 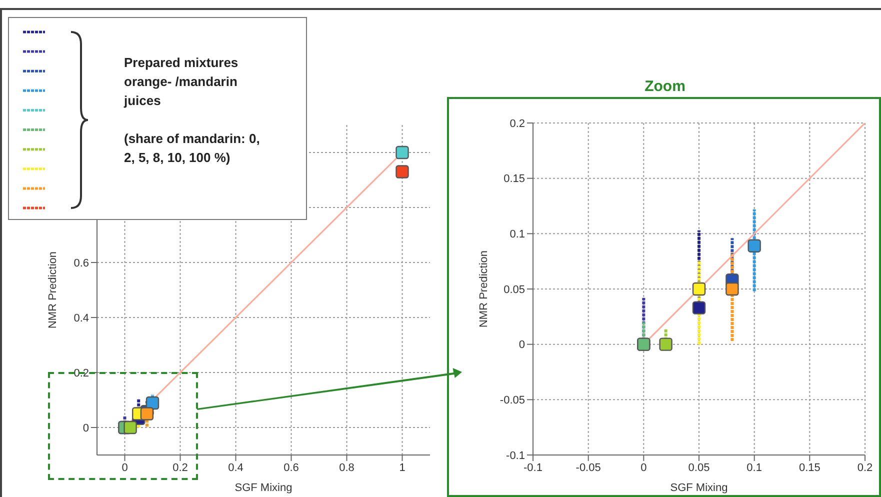 What do you see at coordinates (81, 318) in the screenshot?
I see `y-tick-label: 0.4` at bounding box center [81, 318].